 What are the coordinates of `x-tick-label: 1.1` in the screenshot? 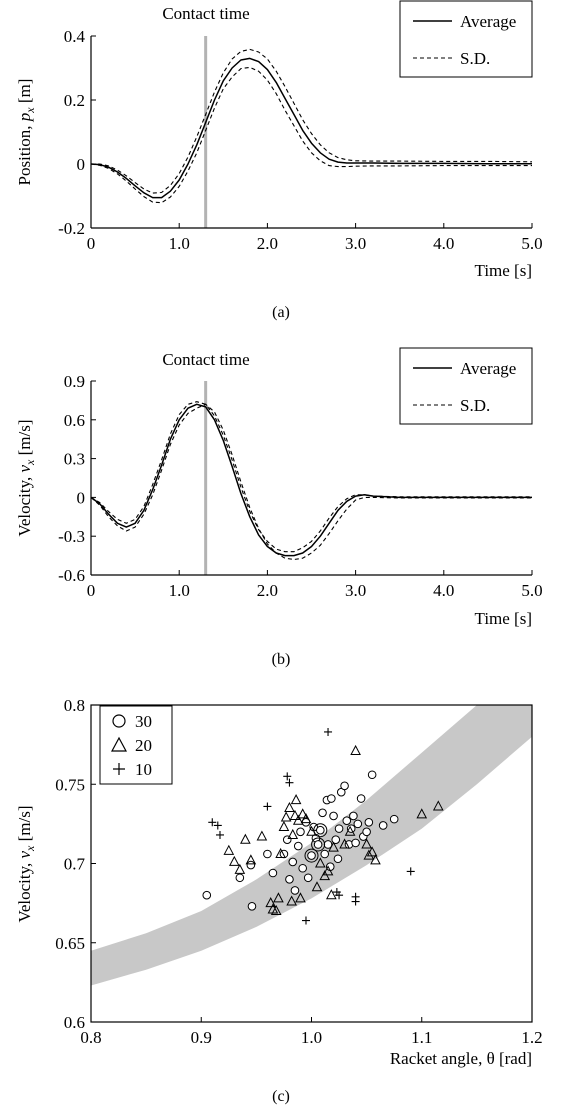 It's located at (421, 1037).